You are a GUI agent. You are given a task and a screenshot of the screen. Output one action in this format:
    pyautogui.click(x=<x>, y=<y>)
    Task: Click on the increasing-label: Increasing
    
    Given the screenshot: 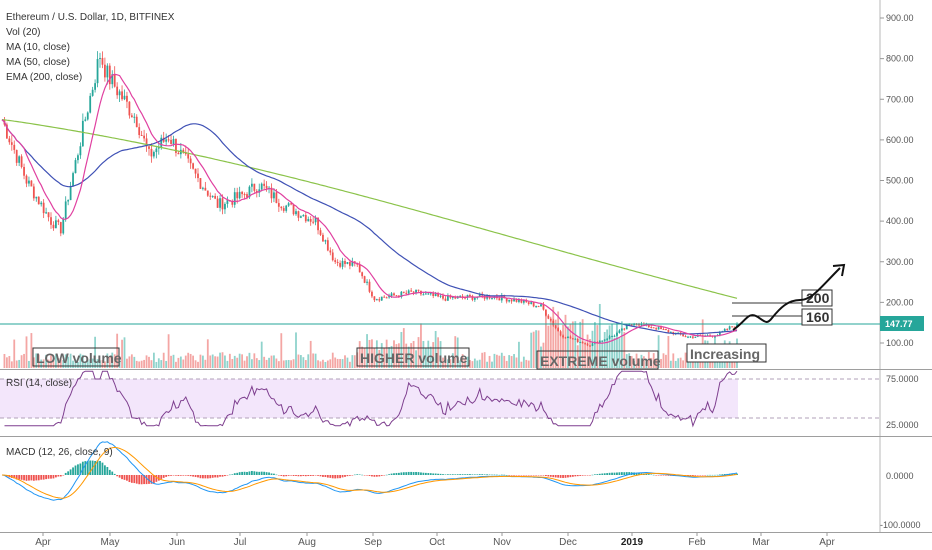 What is the action you would take?
    pyautogui.click(x=725, y=354)
    